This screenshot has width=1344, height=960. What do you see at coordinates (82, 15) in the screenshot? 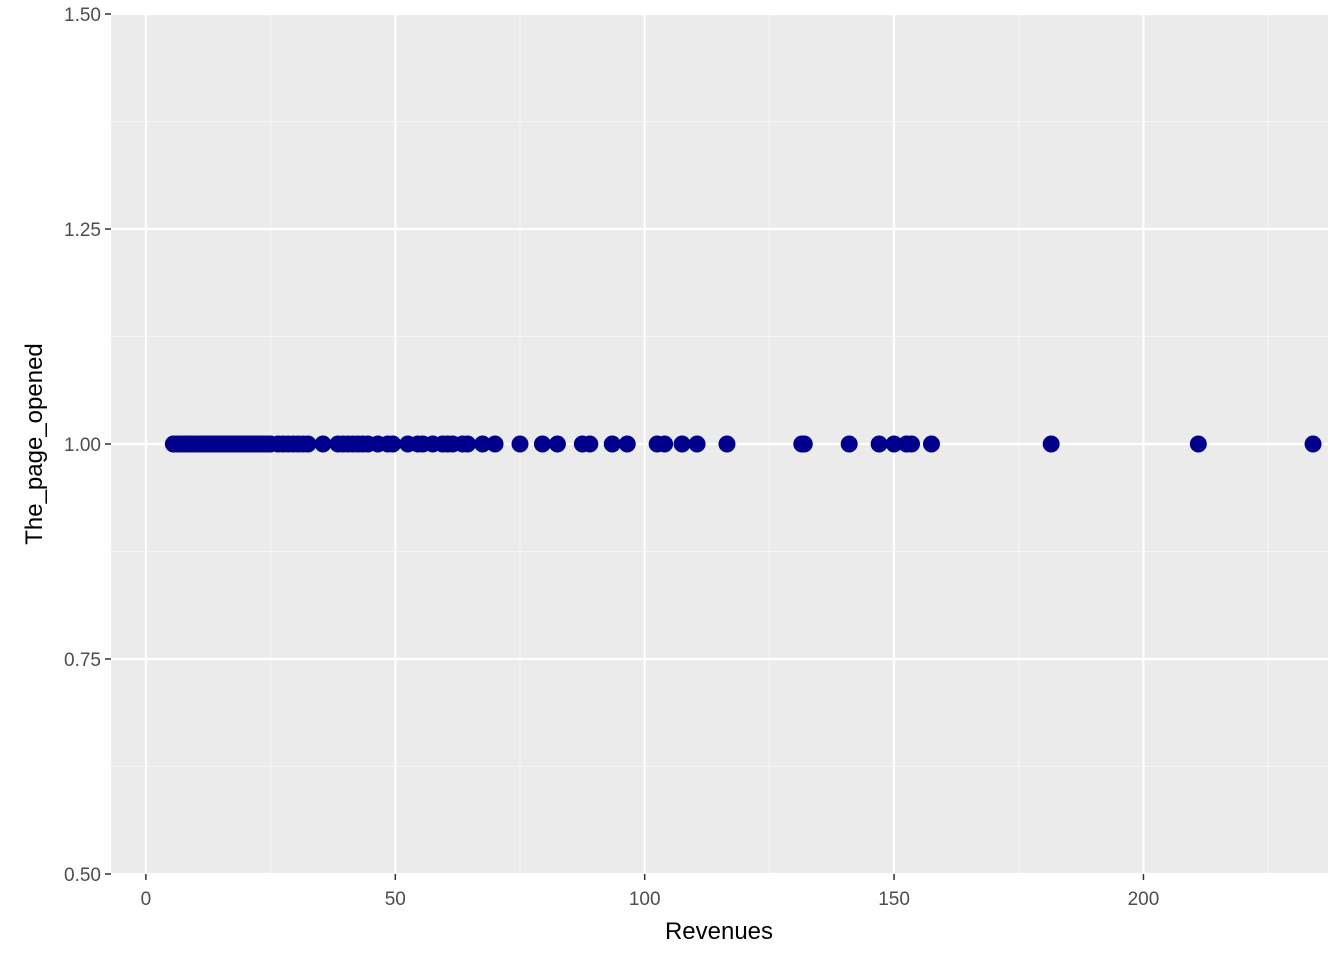
I see `y-tick-label: 1.50` at bounding box center [82, 15].